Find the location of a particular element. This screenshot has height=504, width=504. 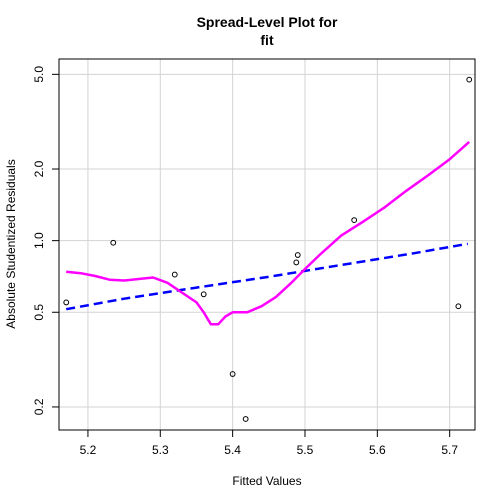

x-tick-label: 5.2 is located at coordinates (88, 450).